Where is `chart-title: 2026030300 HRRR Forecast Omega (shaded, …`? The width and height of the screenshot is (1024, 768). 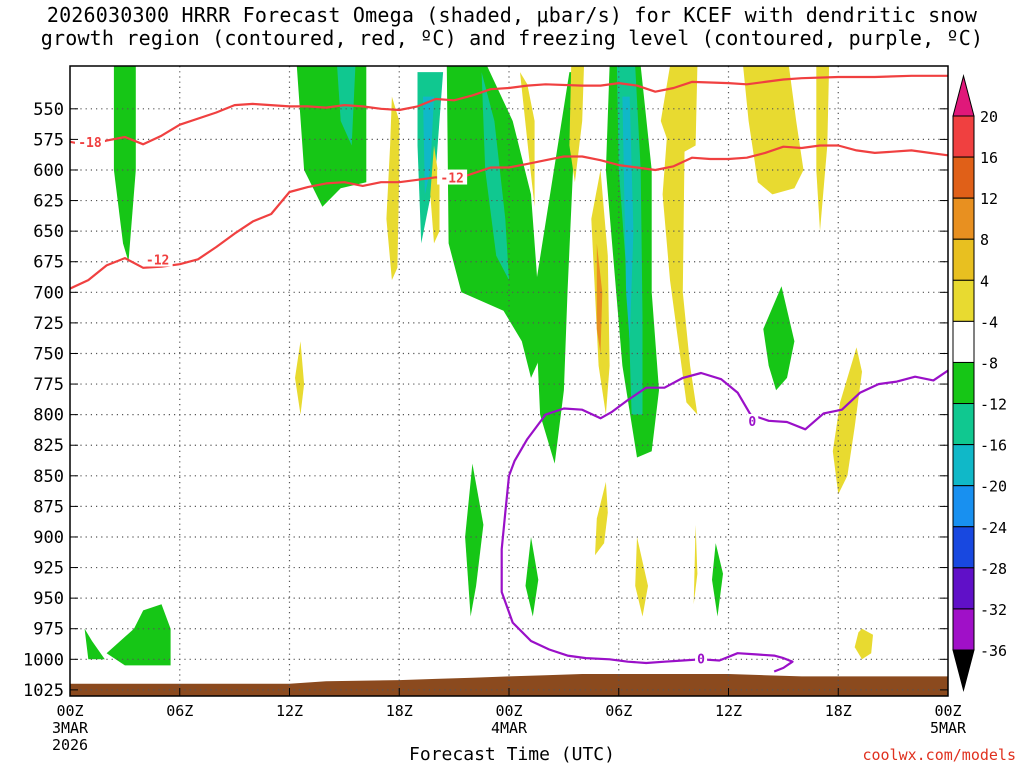
chart-title: 2026030300 HRRR Forecast Omega (shaded, … is located at coordinates (512, 27).